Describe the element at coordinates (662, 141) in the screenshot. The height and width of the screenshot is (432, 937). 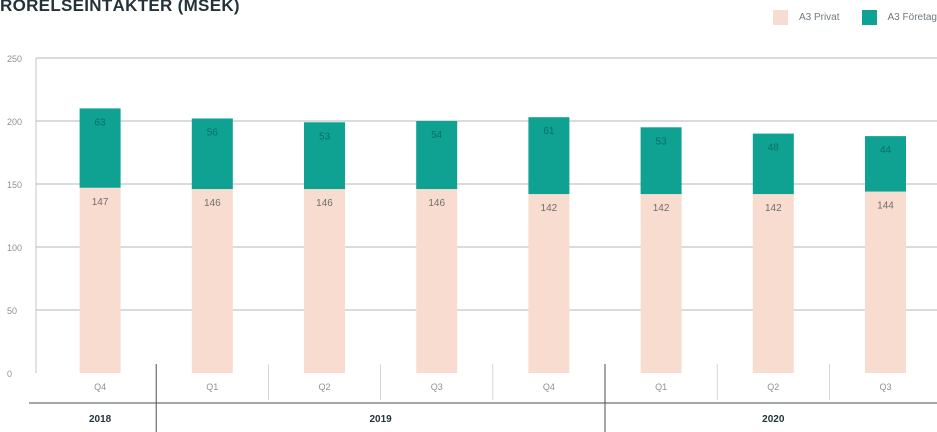
I see `data-label-foretag-2020-q1: 53` at that location.